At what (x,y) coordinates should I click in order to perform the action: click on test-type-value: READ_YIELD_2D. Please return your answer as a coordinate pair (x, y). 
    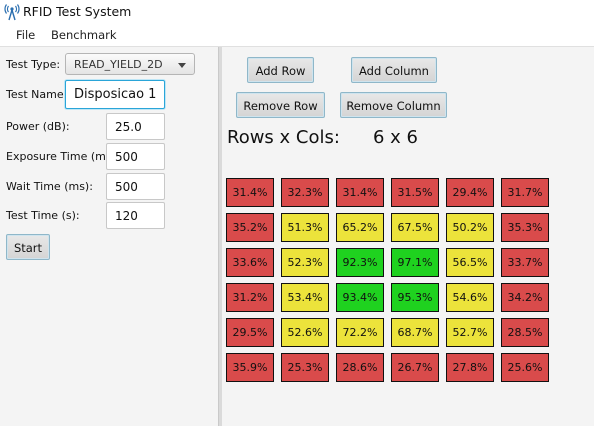
    Looking at the image, I should click on (118, 64).